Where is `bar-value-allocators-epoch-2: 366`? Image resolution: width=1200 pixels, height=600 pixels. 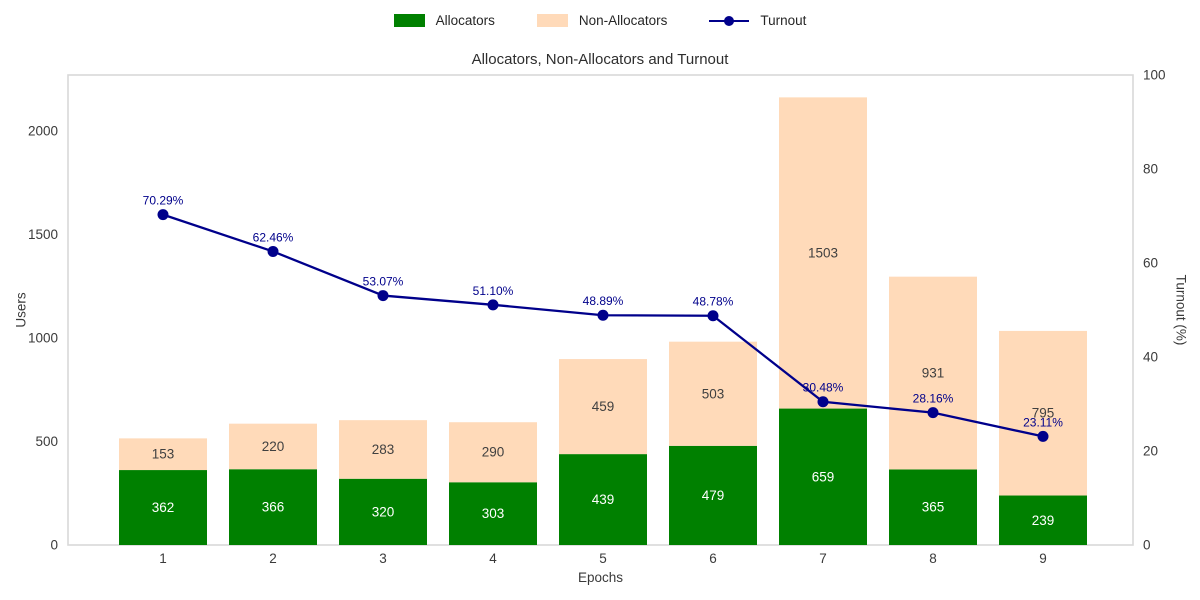 bar-value-allocators-epoch-2: 366 is located at coordinates (273, 507).